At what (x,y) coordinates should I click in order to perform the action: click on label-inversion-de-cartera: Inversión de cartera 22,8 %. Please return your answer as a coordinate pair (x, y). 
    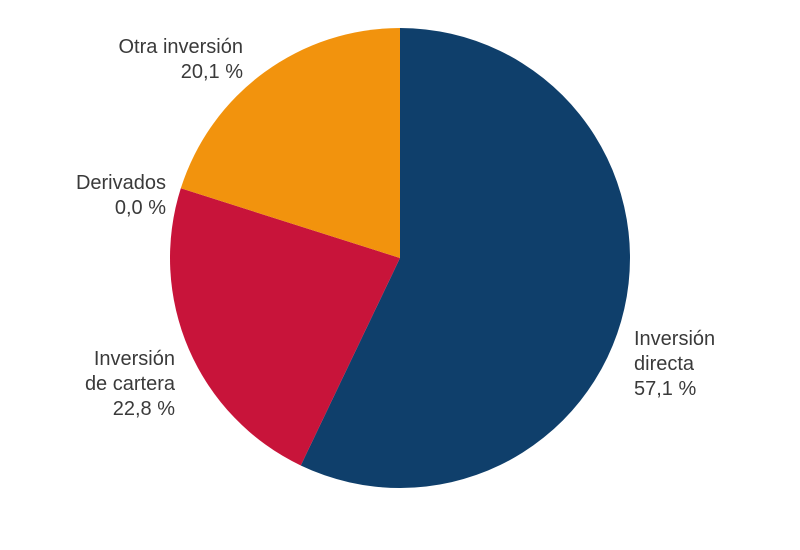
    Looking at the image, I should click on (129, 384).